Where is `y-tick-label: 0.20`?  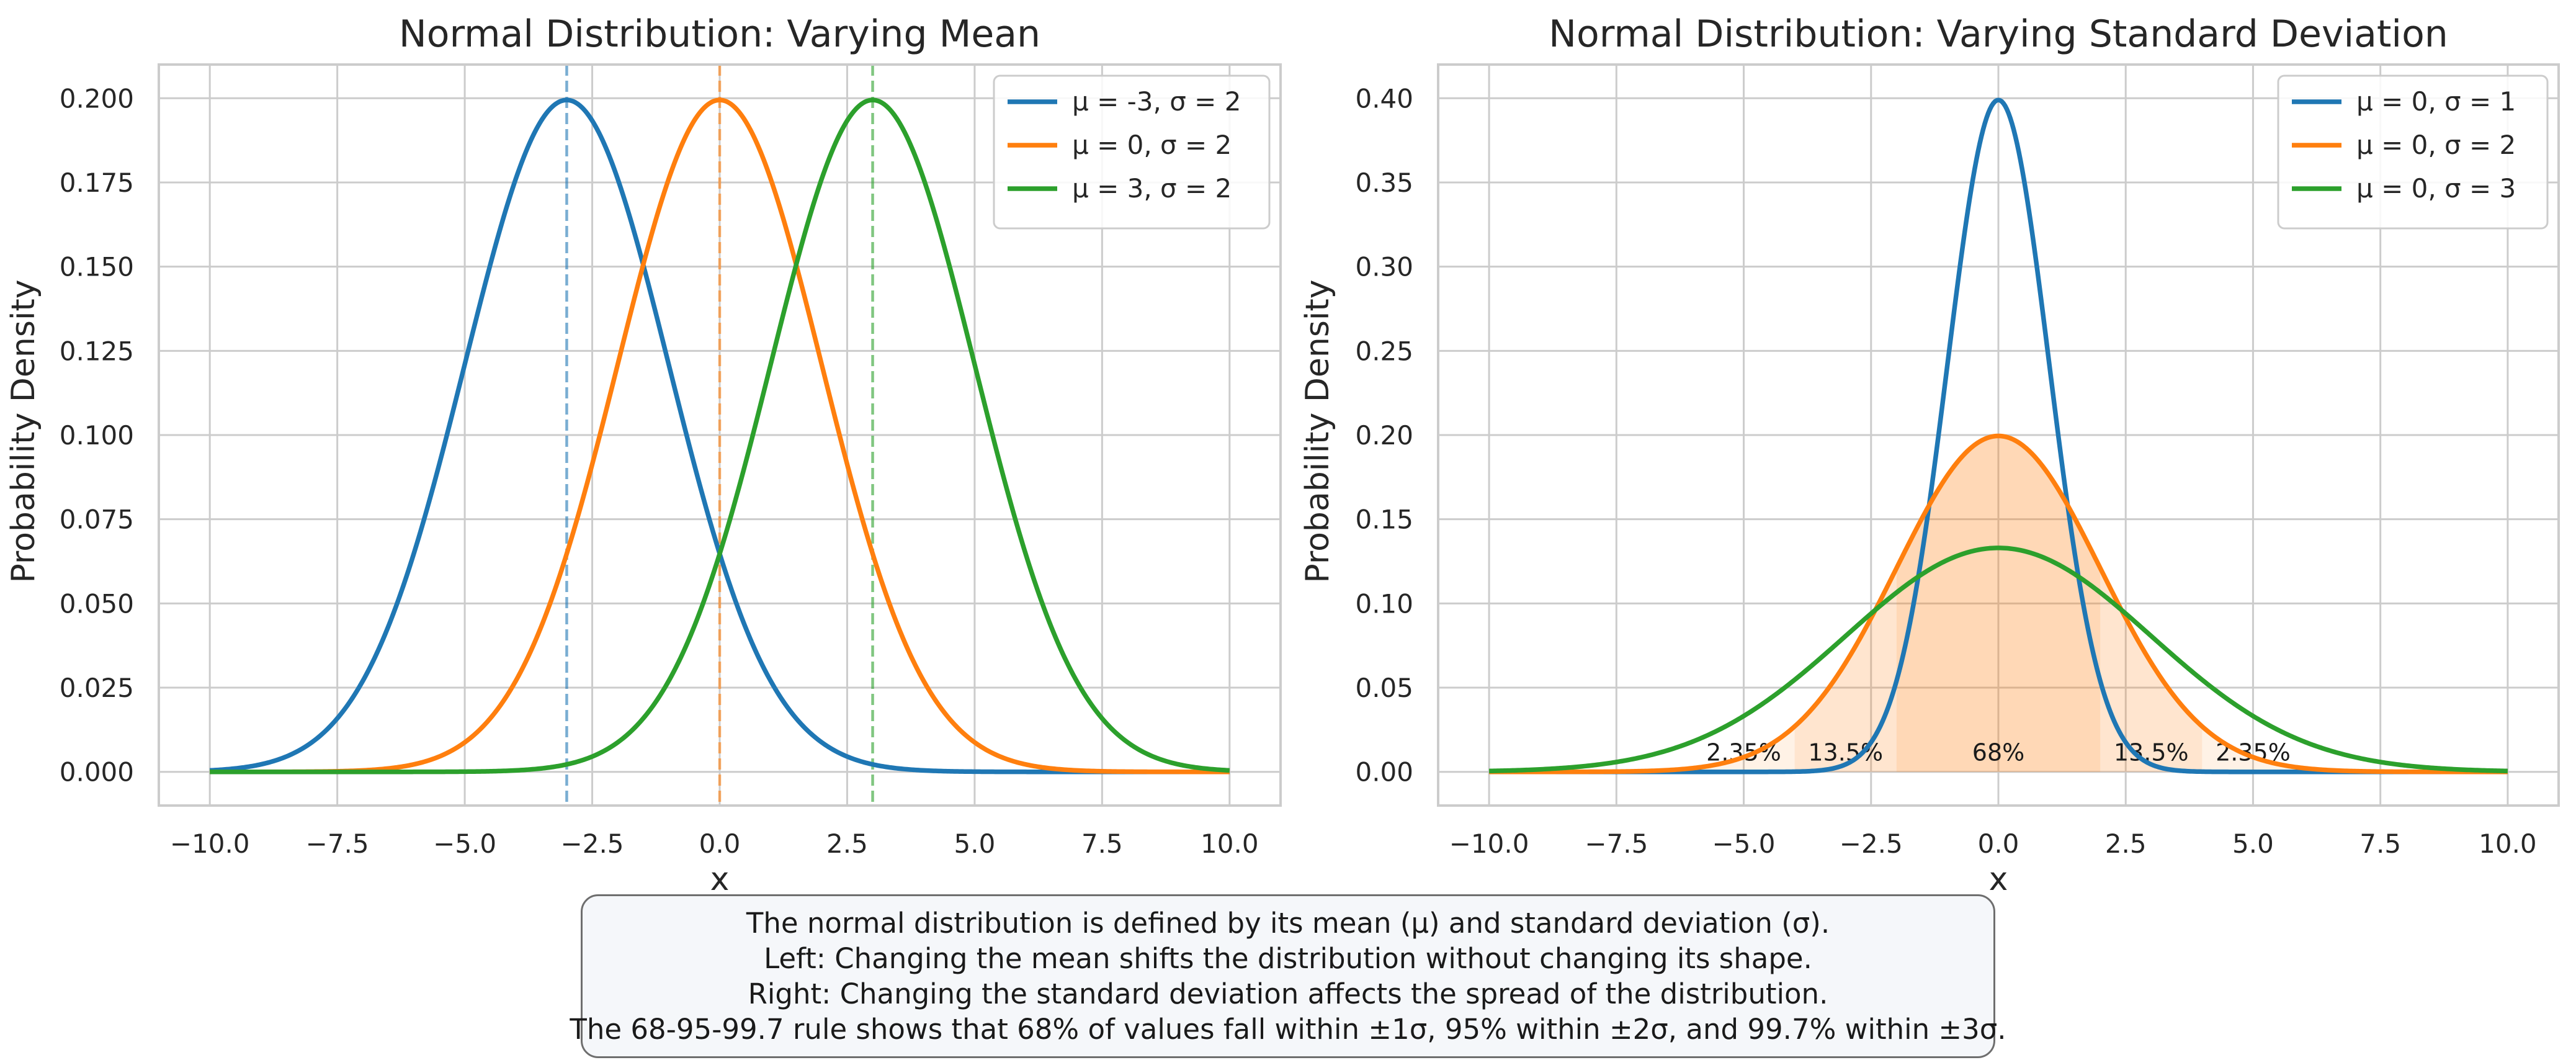 y-tick-label: 0.20 is located at coordinates (1384, 436).